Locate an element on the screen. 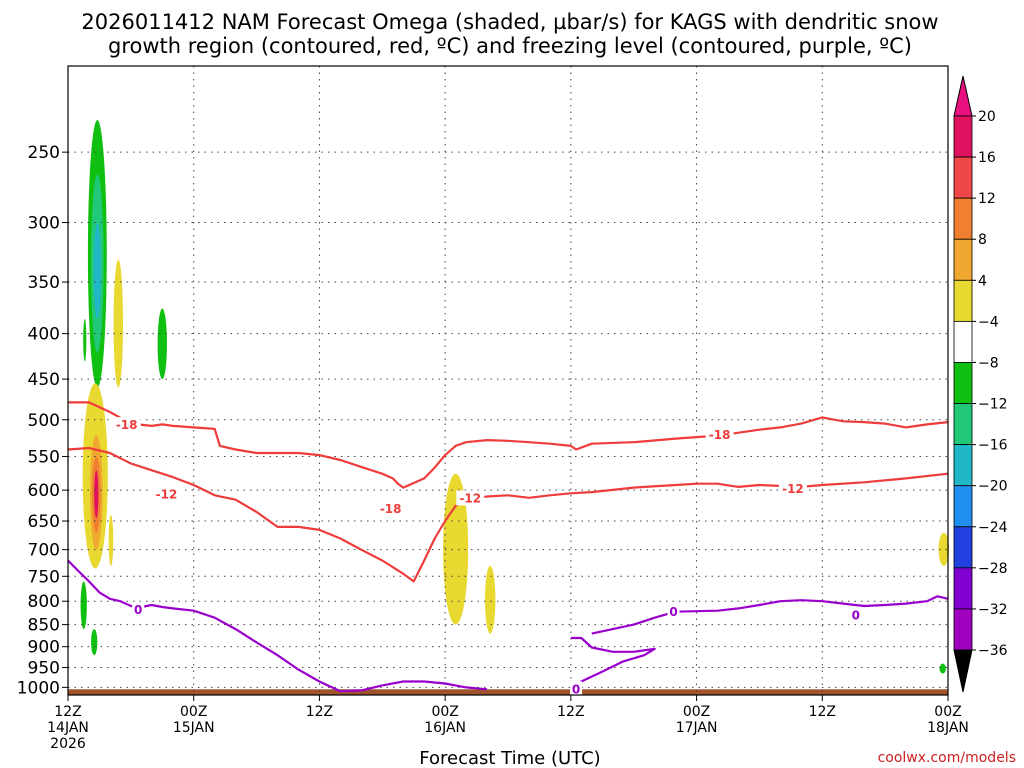 The image size is (1024, 768). y-tick-label: 750 is located at coordinates (44, 577).